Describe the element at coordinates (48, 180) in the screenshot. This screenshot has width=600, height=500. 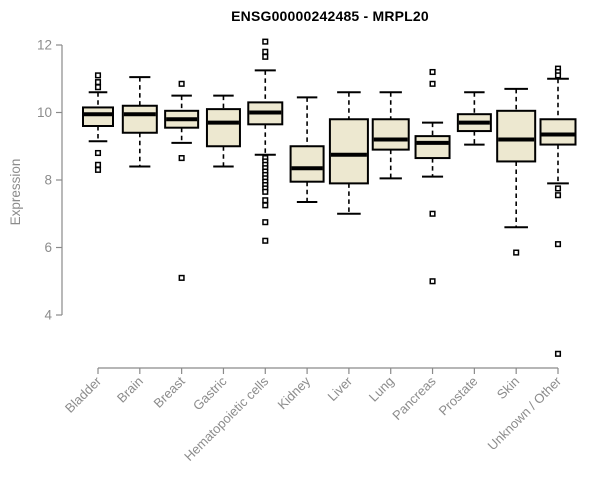
I see `y-tick-label: 8` at that location.